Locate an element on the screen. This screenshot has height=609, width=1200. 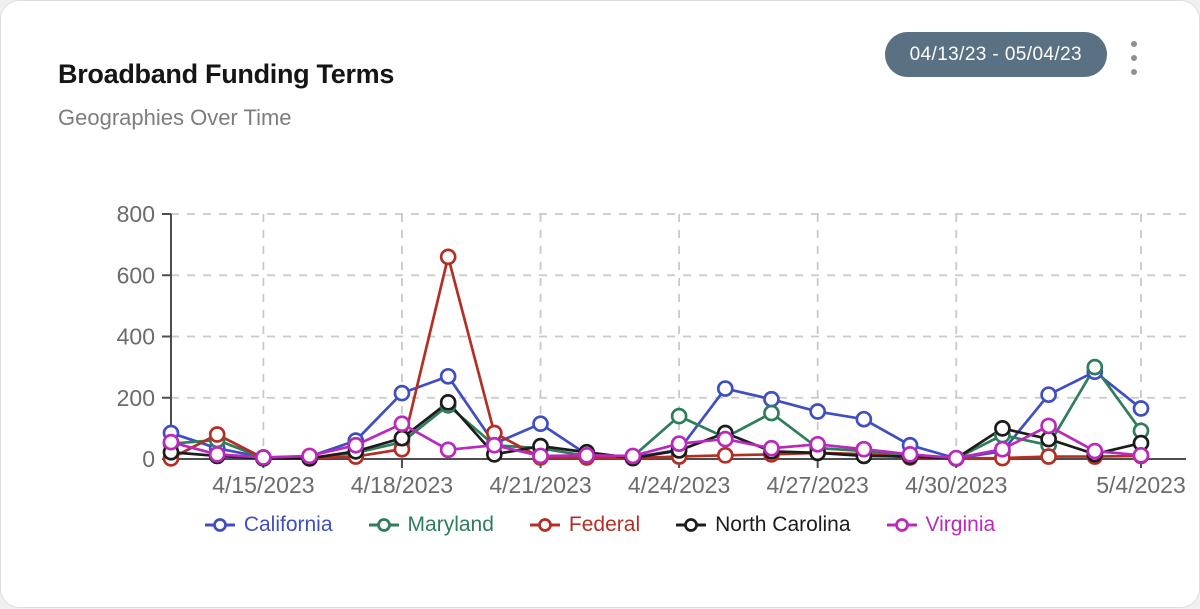
legend-label: Virginia is located at coordinates (960, 524).